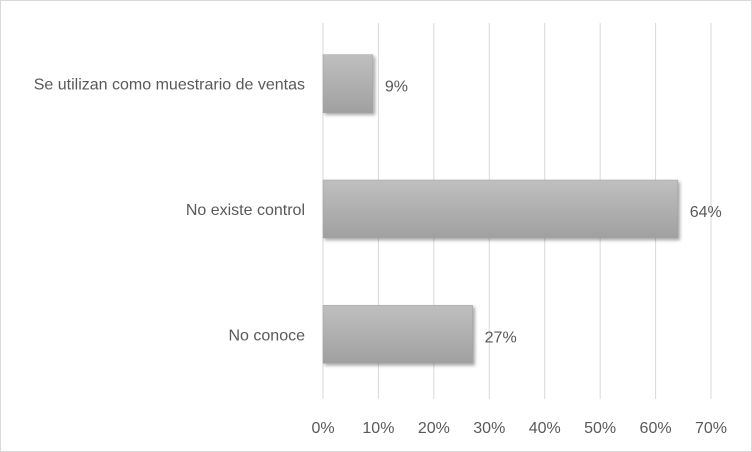 This screenshot has width=752, height=452. I want to click on x-tick-label-0: 0%, so click(322, 428).